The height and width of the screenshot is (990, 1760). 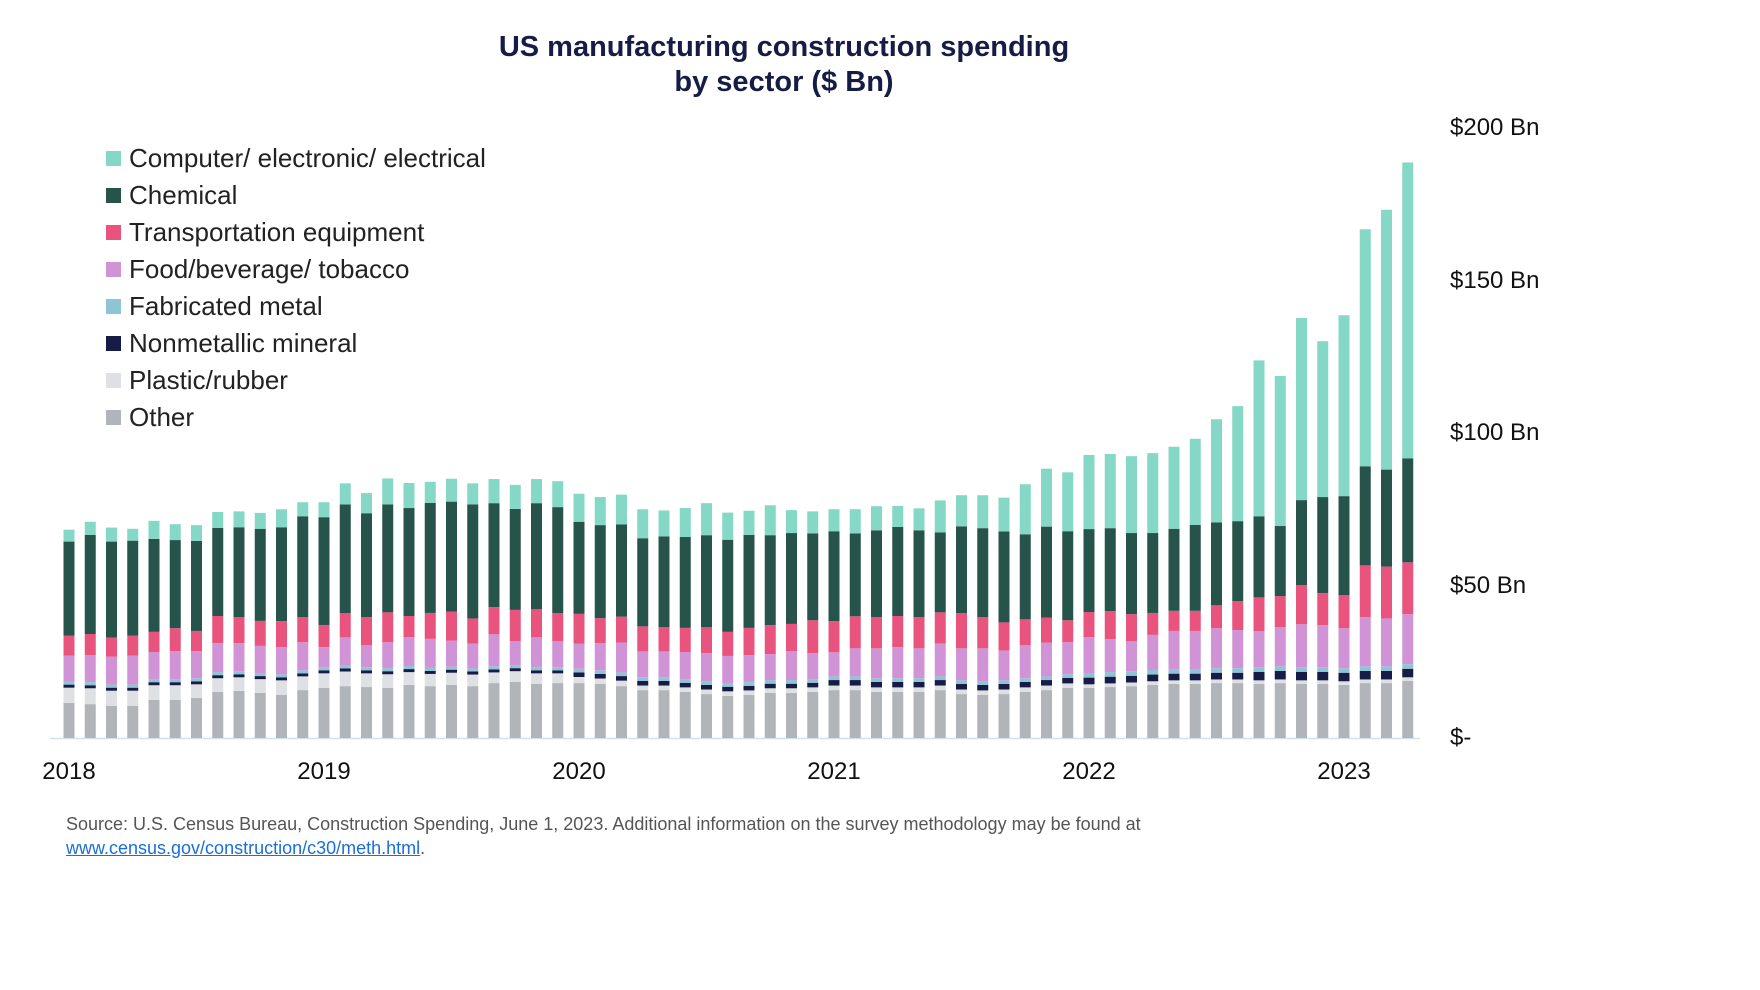 What do you see at coordinates (113, 380) in the screenshot?
I see `legend-swatch` at bounding box center [113, 380].